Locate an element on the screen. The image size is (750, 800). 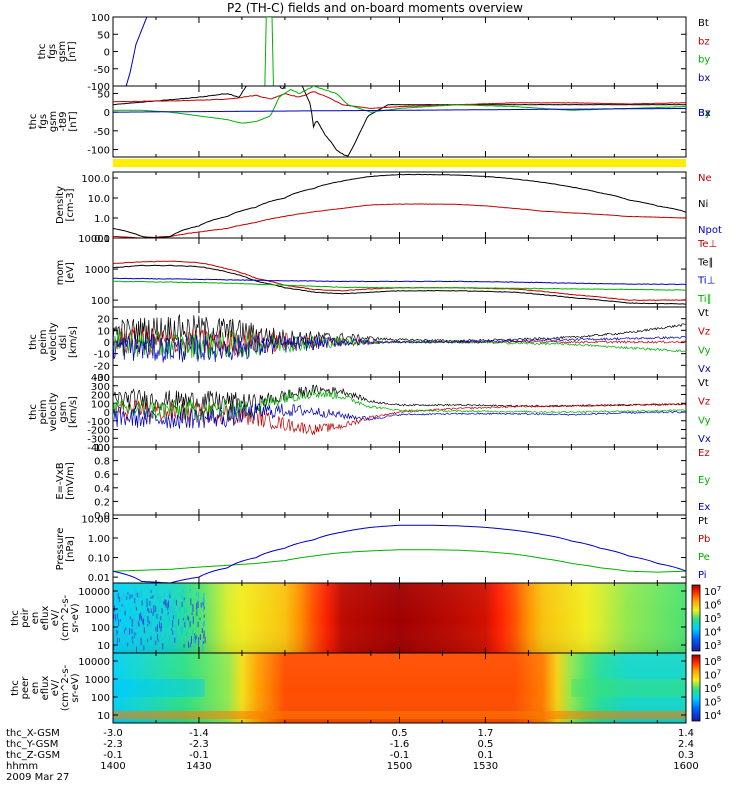
legend-By: By is located at coordinates (704, 113).